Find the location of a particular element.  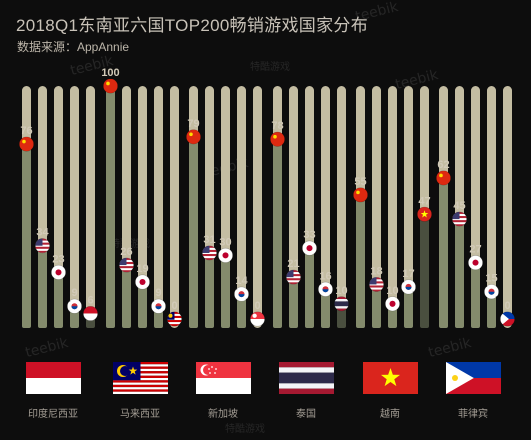

page-title: 2018Q1东南亚六国TOP200畅销游戏国家分布 is located at coordinates (192, 25).